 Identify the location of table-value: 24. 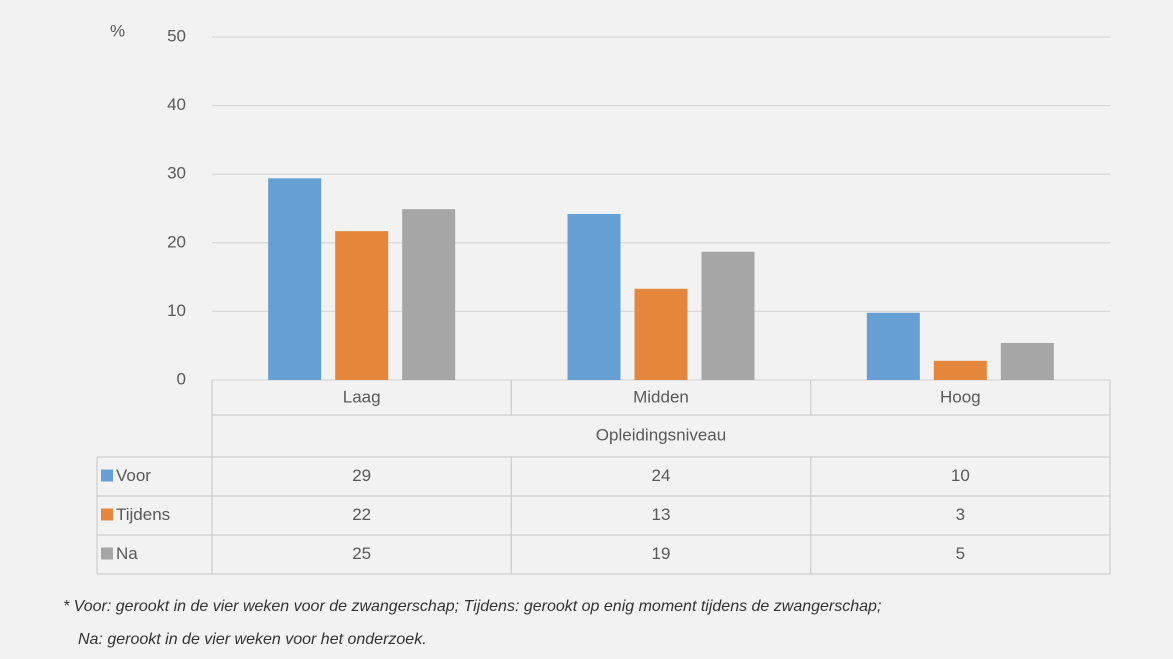
(661, 475).